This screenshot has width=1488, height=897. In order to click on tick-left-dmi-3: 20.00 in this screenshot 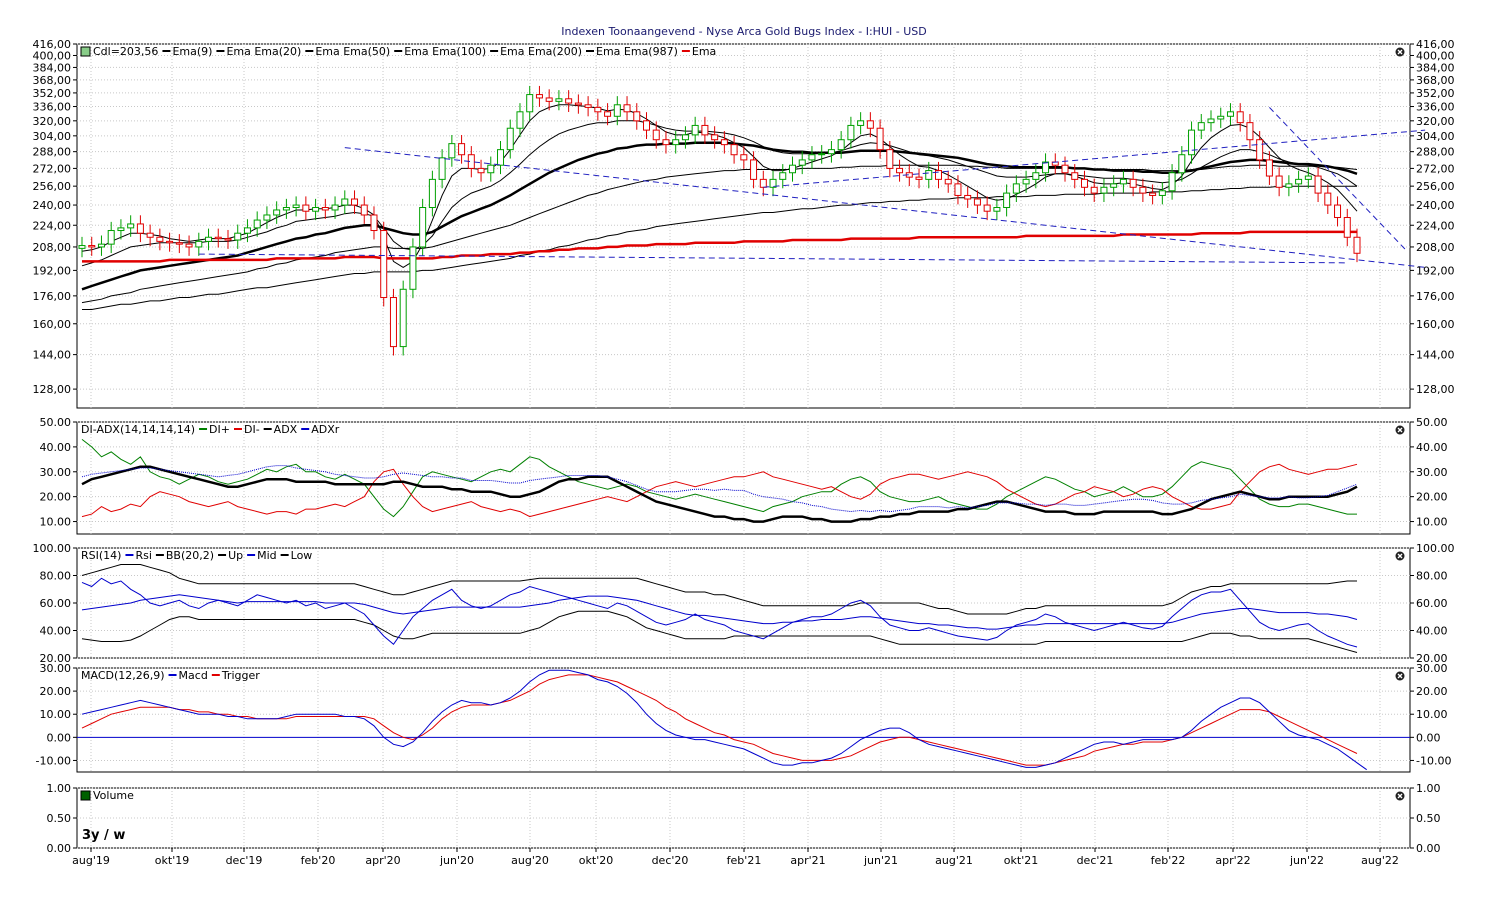, I will do `click(56, 497)`.